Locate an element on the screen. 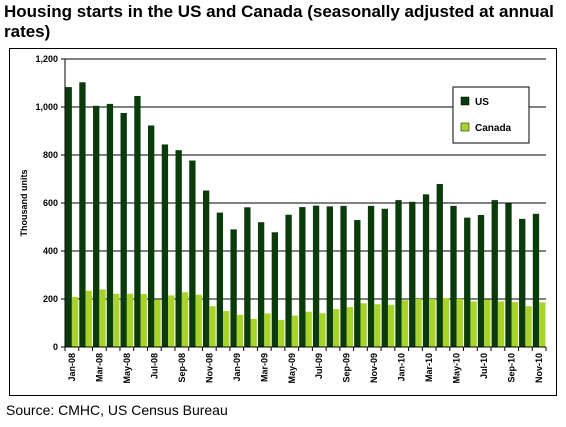  y-tick-label: 600 is located at coordinates (50, 203).